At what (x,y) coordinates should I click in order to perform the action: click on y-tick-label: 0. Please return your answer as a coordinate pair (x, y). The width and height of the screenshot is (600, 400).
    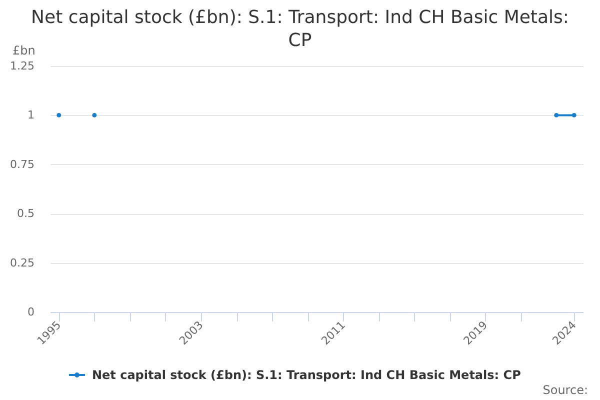
    Looking at the image, I should click on (31, 312).